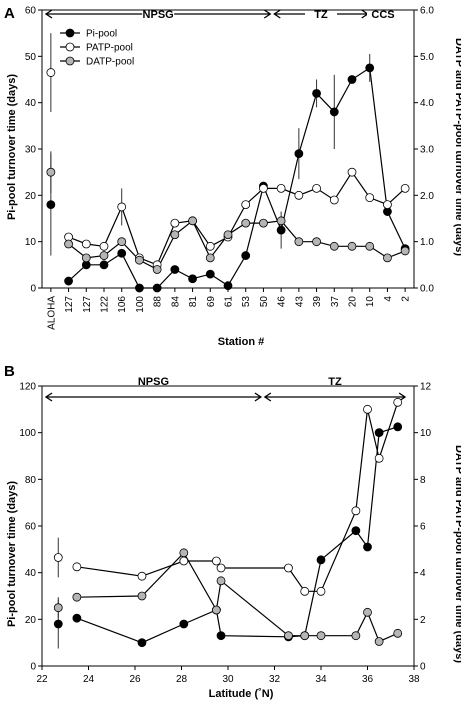  I want to click on panel-a-x-tick-label: 81, so click(193, 302).